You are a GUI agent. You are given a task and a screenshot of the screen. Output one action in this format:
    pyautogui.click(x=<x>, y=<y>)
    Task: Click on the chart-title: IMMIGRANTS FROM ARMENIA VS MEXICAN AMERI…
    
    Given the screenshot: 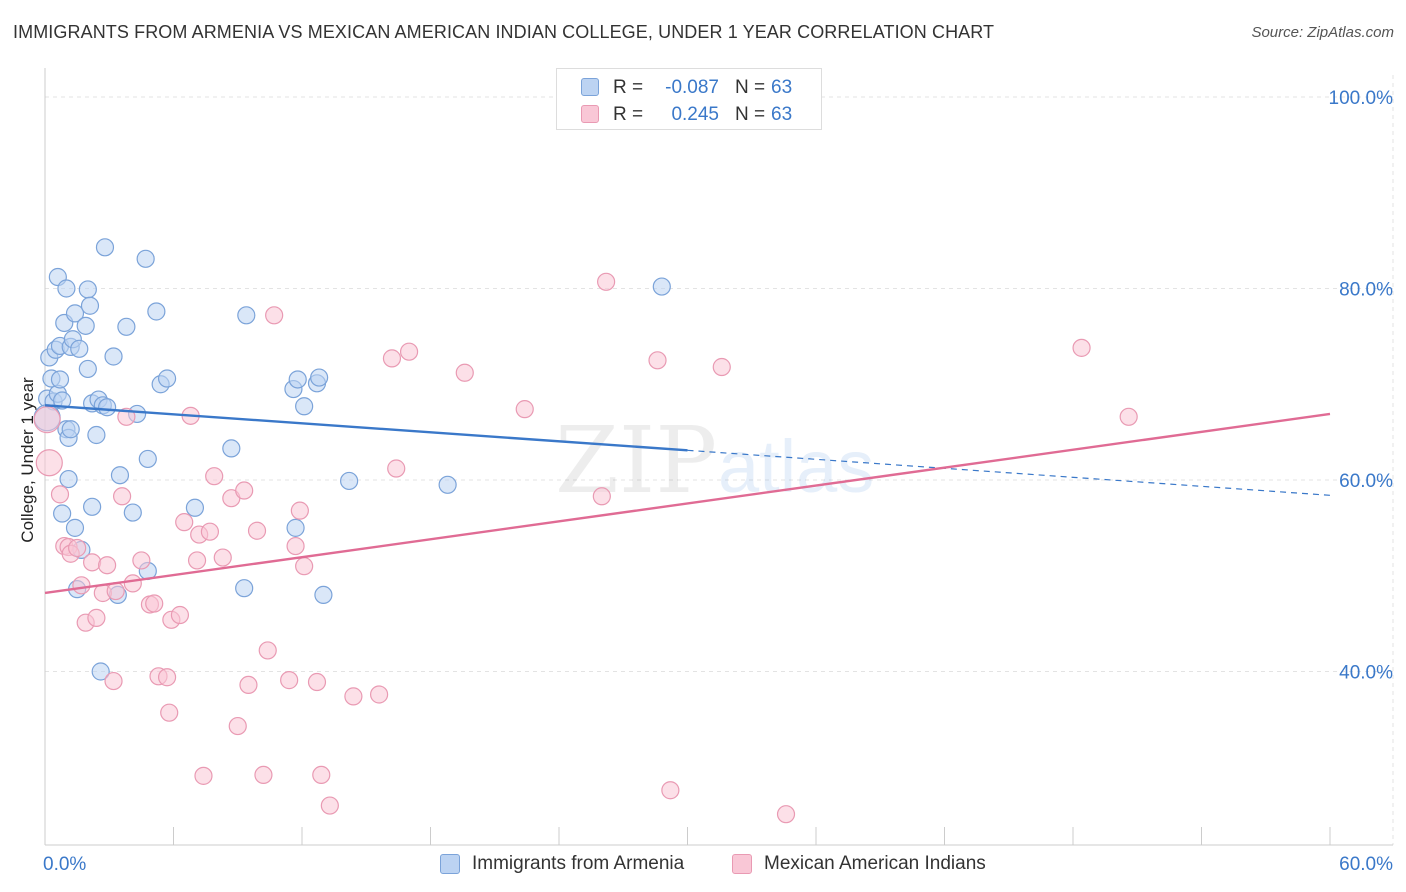 What is the action you would take?
    pyautogui.click(x=504, y=32)
    